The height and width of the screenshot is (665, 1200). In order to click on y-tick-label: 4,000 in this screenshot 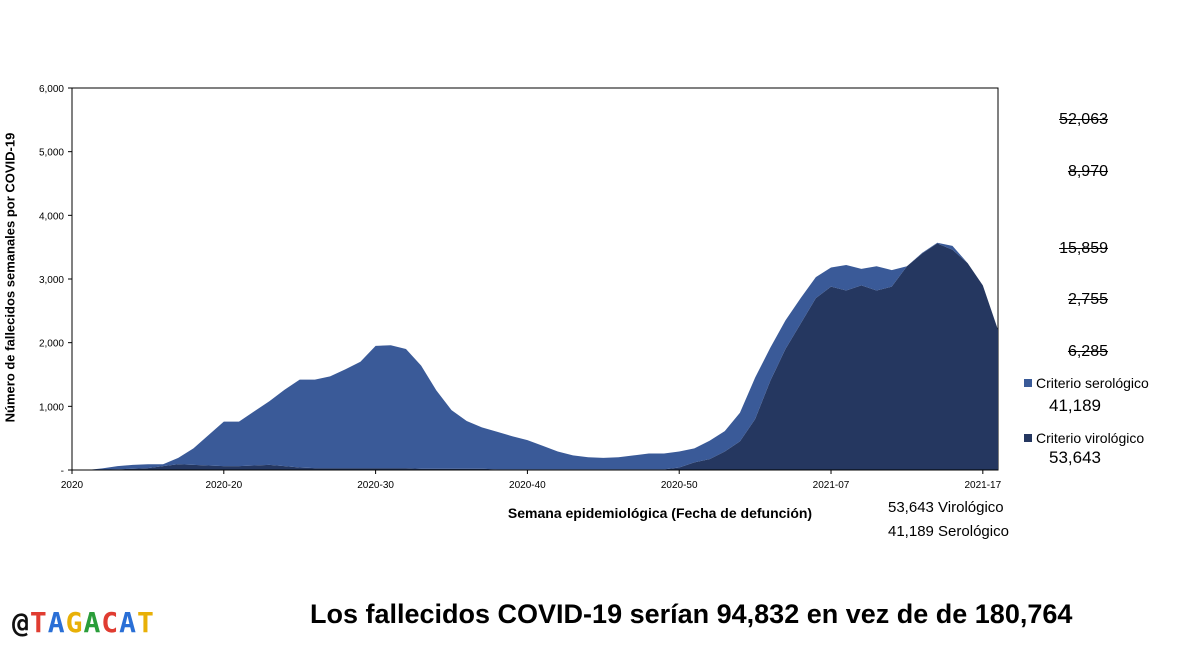, I will do `click(51, 216)`.